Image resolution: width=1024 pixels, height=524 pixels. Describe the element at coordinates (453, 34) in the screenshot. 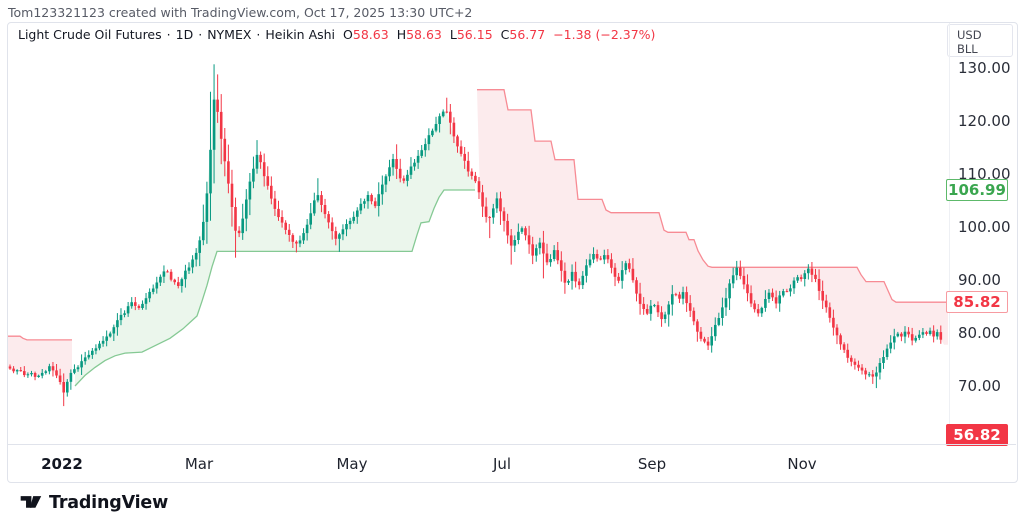

I see `ohlc-low-label: L` at that location.